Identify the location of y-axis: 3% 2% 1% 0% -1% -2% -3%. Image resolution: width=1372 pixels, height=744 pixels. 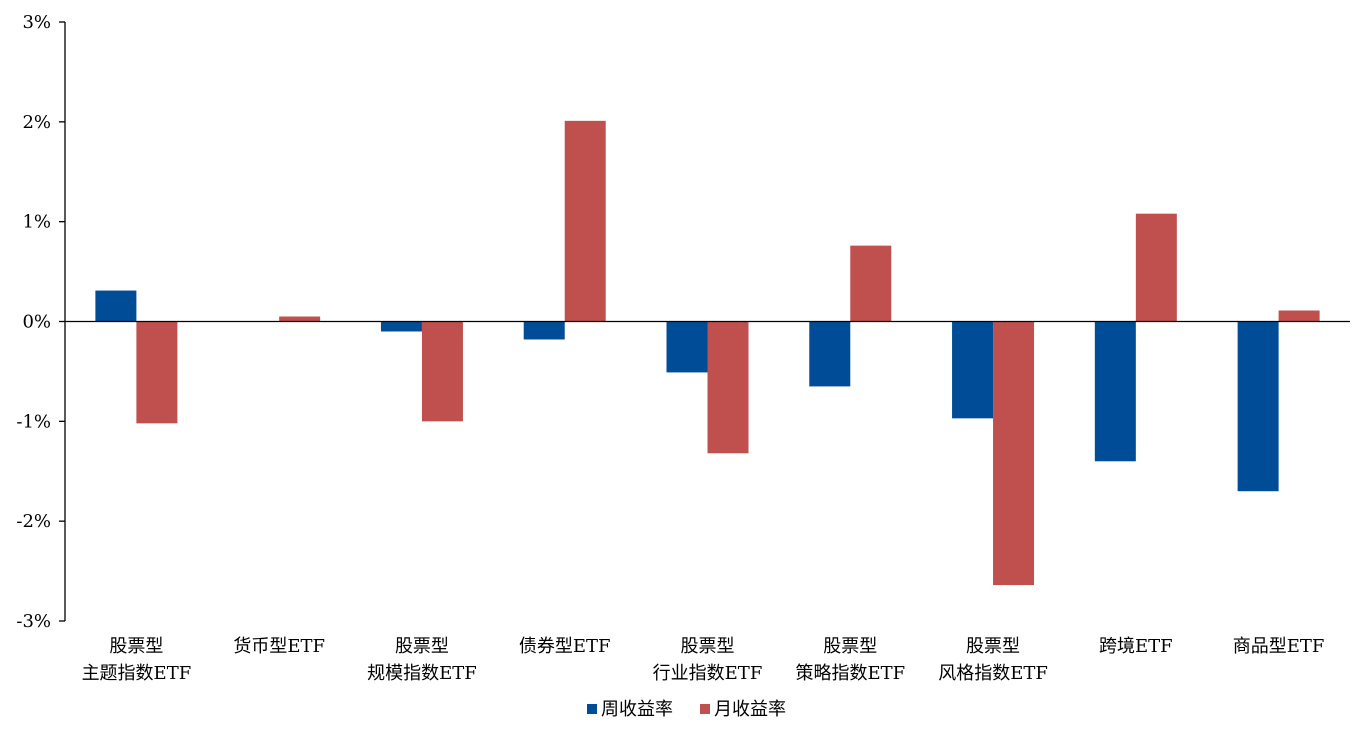
(41, 322).